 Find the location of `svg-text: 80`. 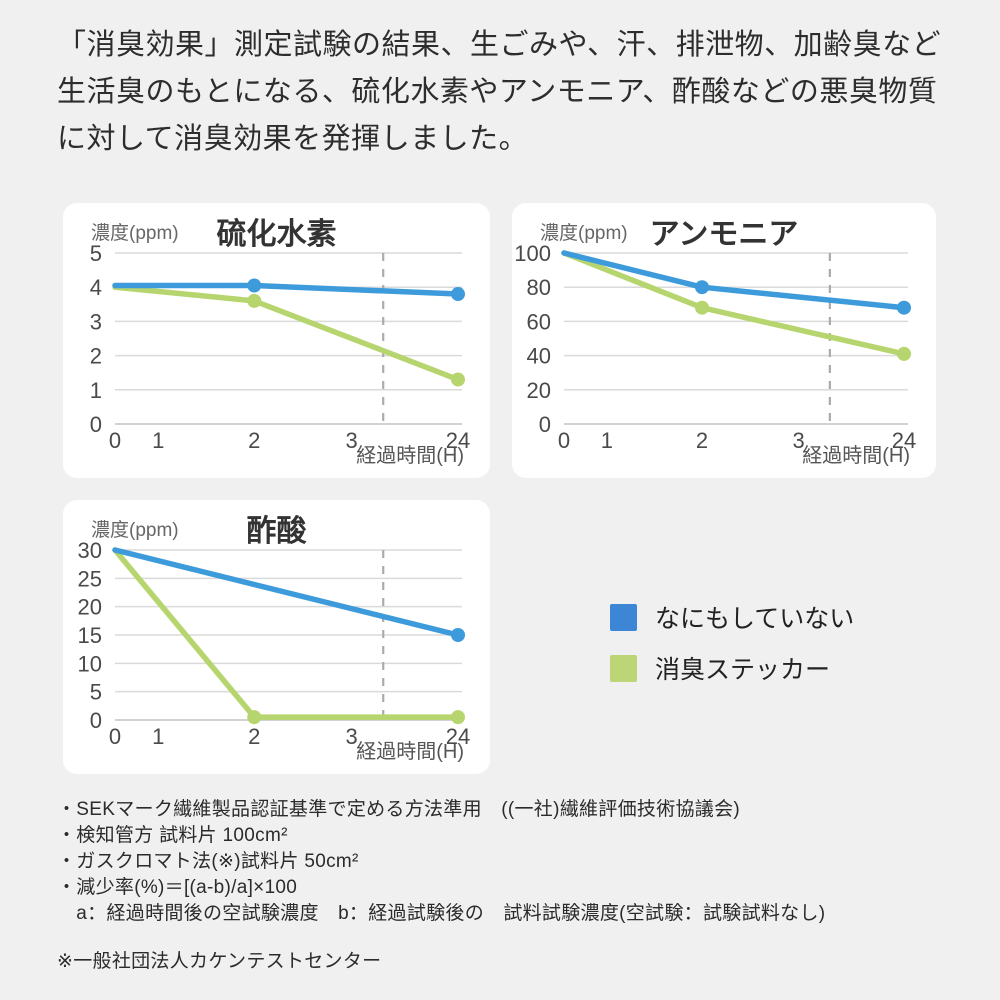

svg-text: 80 is located at coordinates (539, 287).